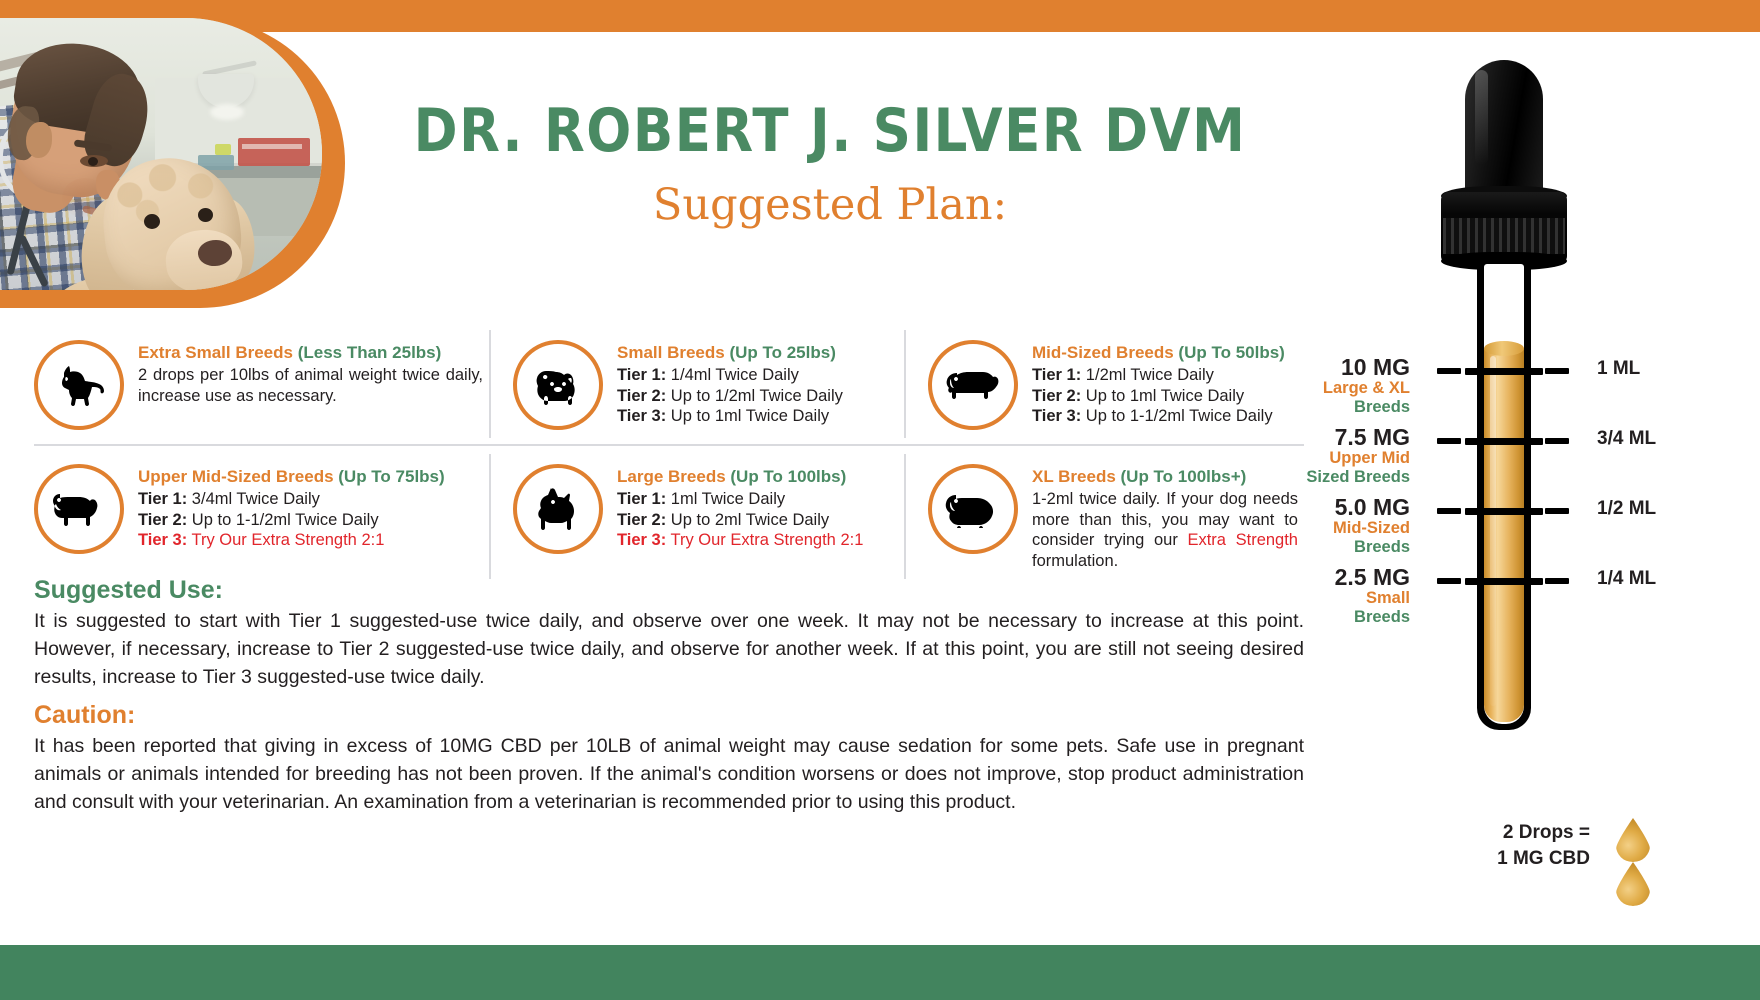 This screenshot has height=1000, width=1760. What do you see at coordinates (238, 476) in the screenshot?
I see `breed-name: Upper Mid-Sized Breeds` at bounding box center [238, 476].